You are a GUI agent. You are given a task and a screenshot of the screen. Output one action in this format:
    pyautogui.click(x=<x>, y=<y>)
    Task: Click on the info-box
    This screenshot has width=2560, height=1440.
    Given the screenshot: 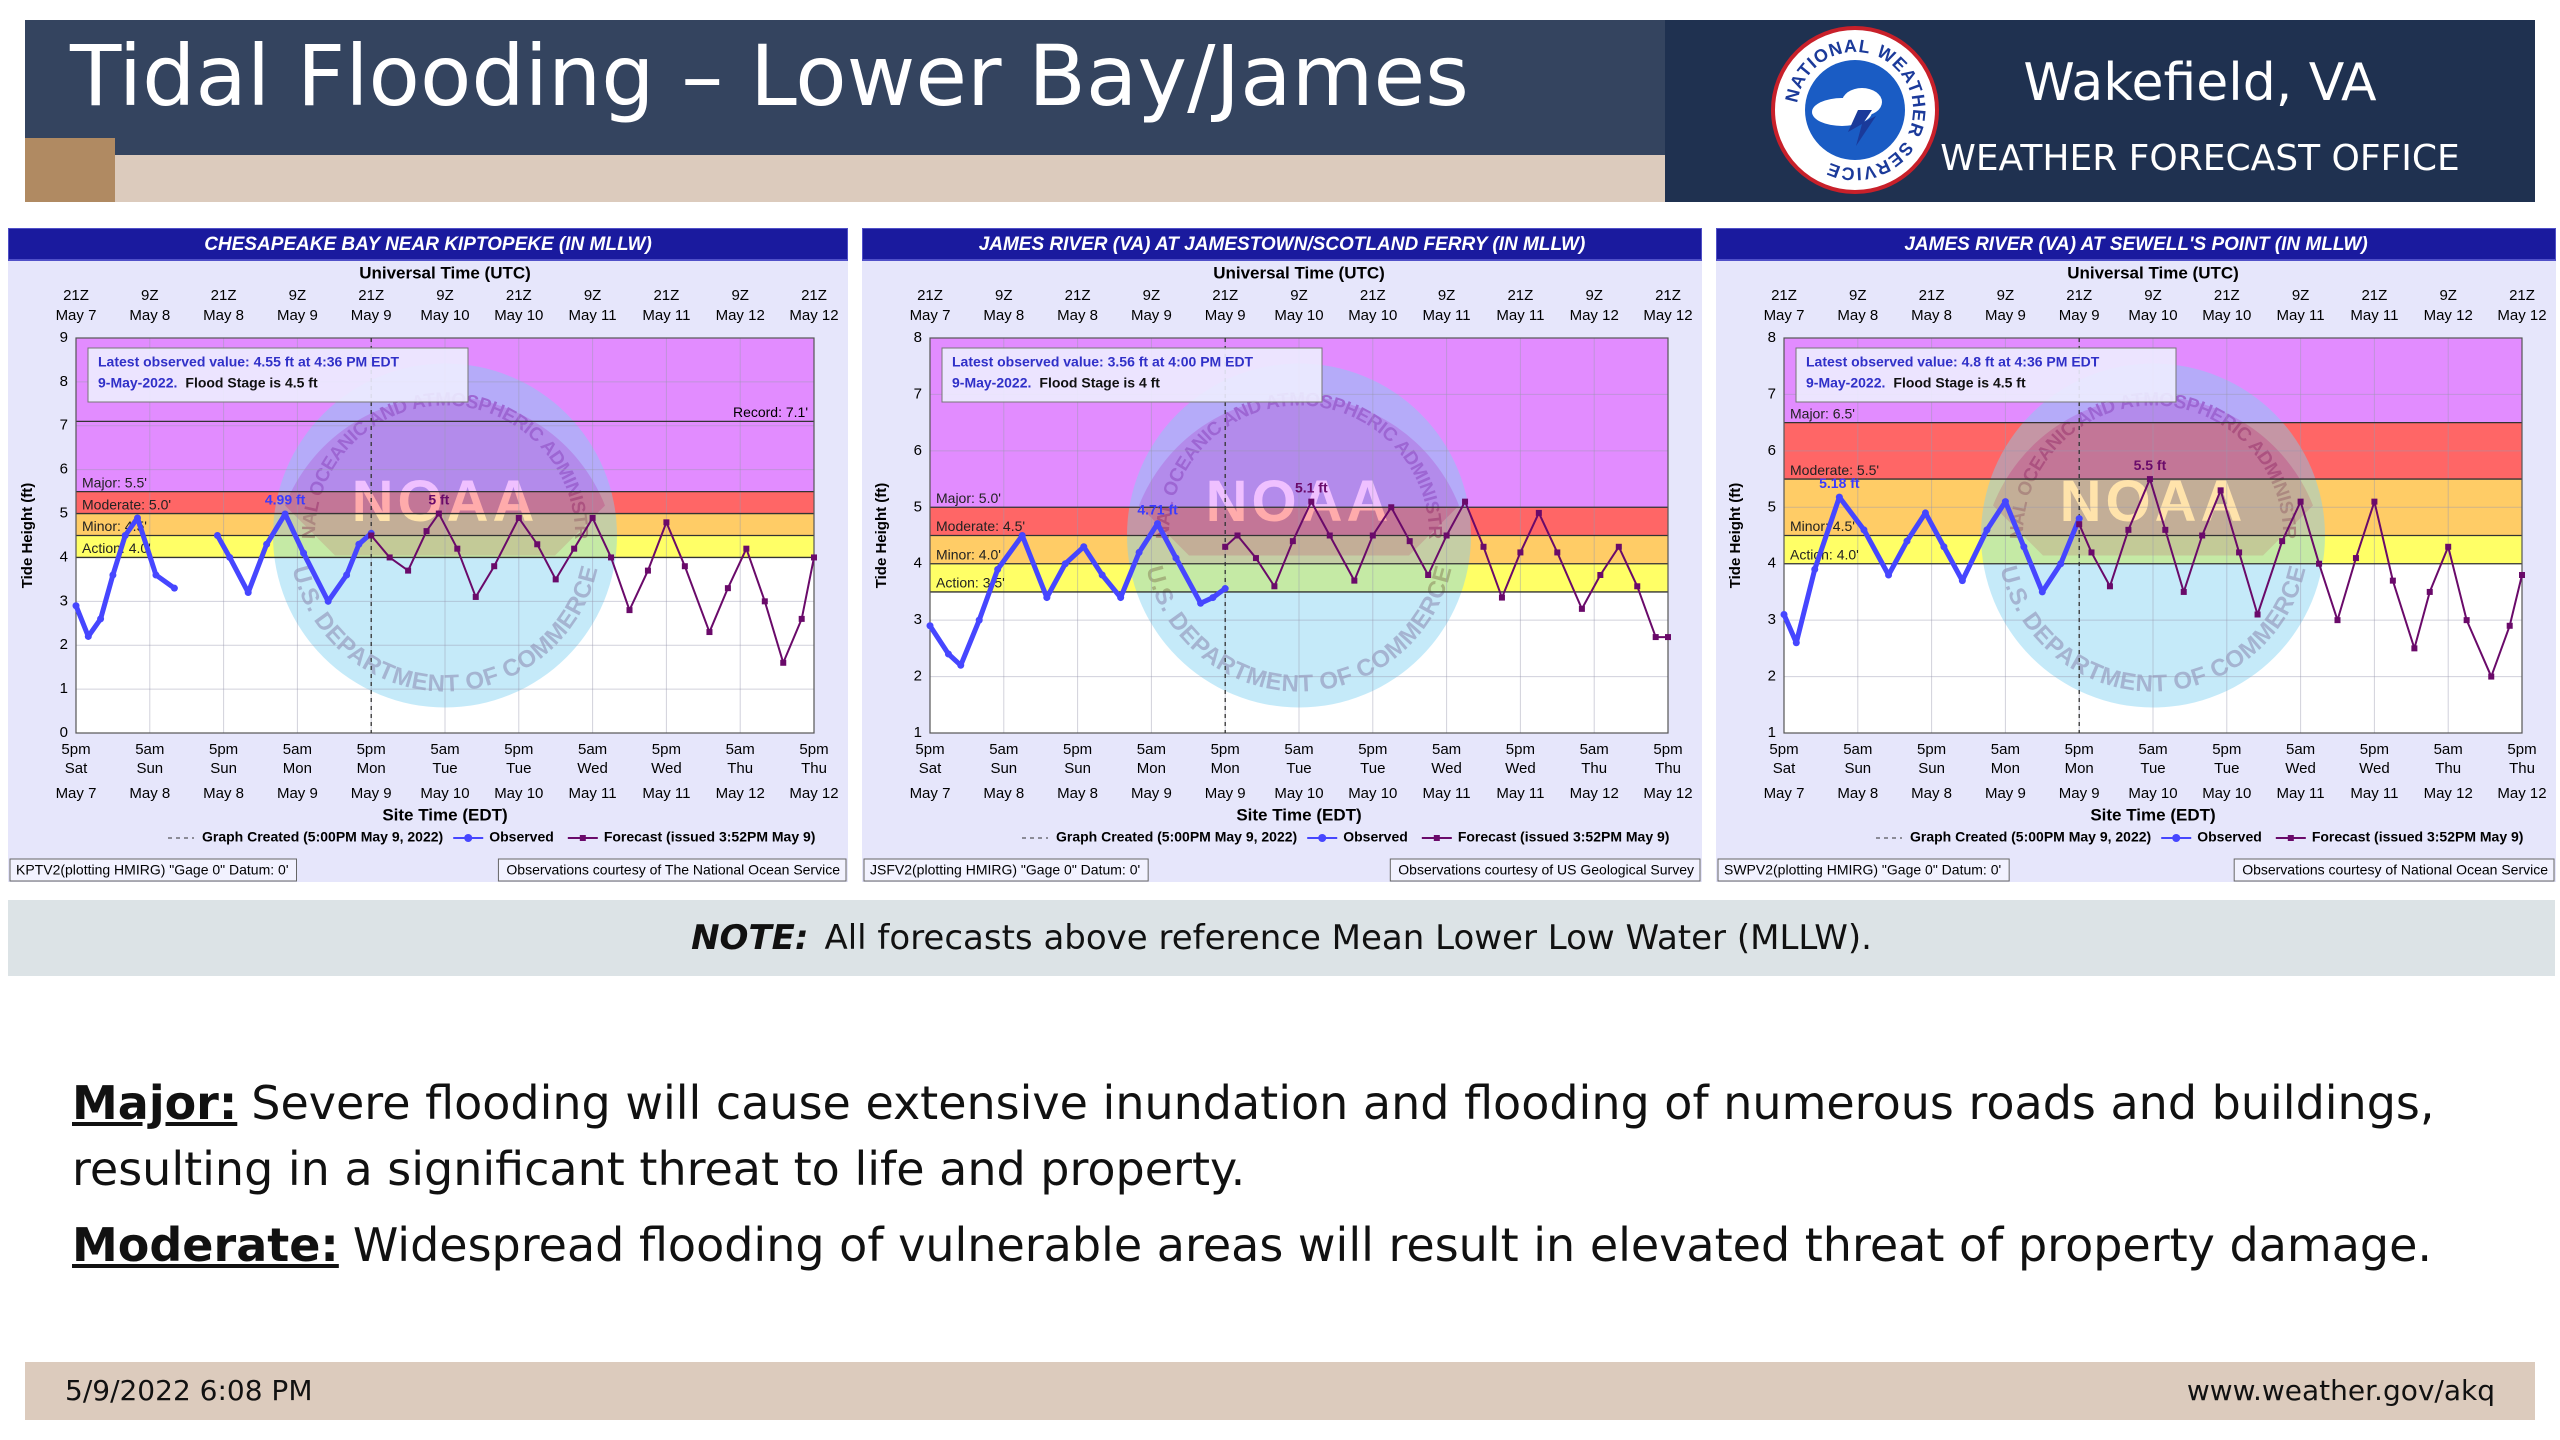 What is the action you would take?
    pyautogui.click(x=1132, y=375)
    